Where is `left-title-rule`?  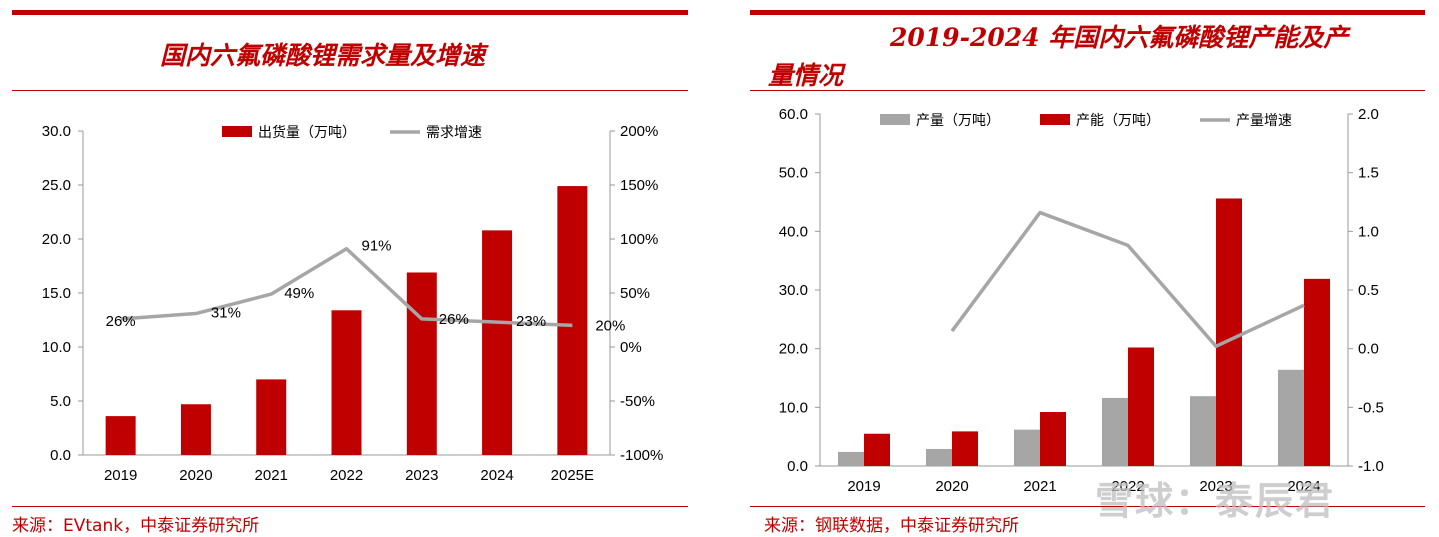
left-title-rule is located at coordinates (350, 90).